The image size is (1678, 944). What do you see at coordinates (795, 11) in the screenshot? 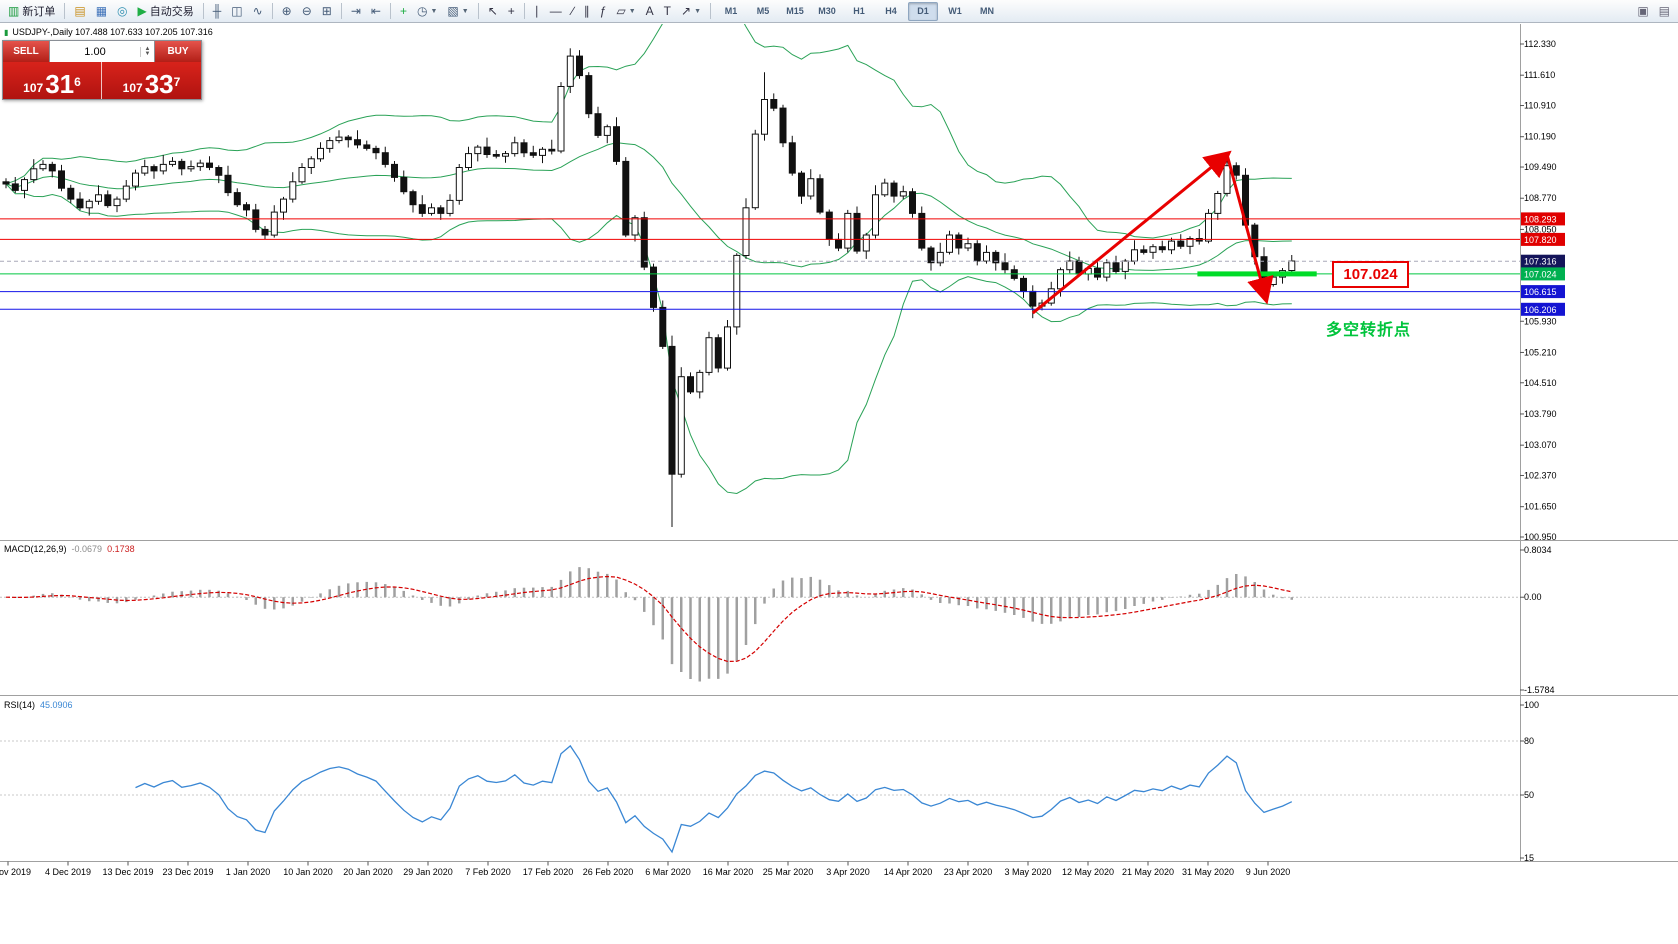
I see `timeframe-m15: M15` at bounding box center [795, 11].